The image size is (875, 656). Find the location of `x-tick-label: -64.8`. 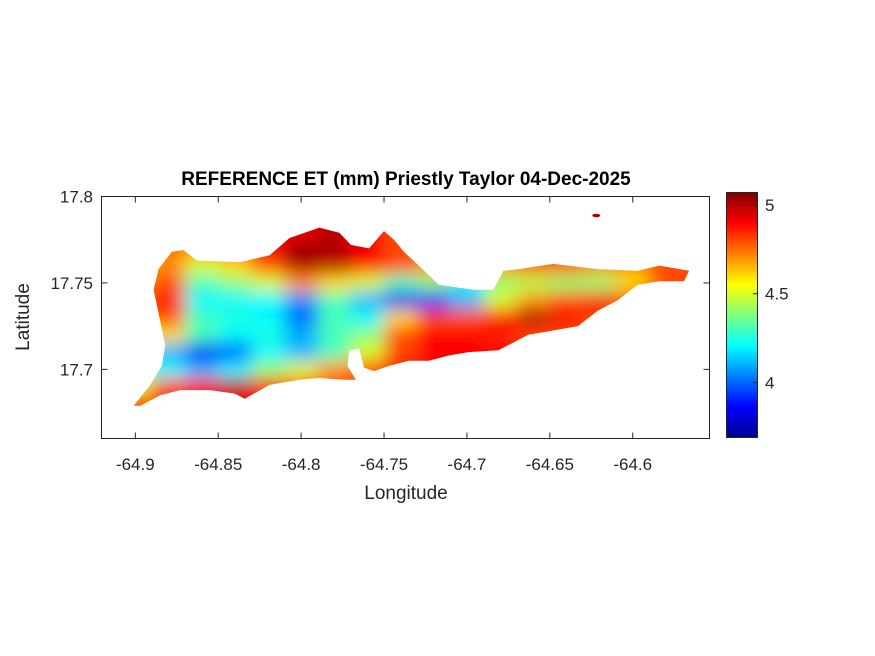

x-tick-label: -64.8 is located at coordinates (301, 464).